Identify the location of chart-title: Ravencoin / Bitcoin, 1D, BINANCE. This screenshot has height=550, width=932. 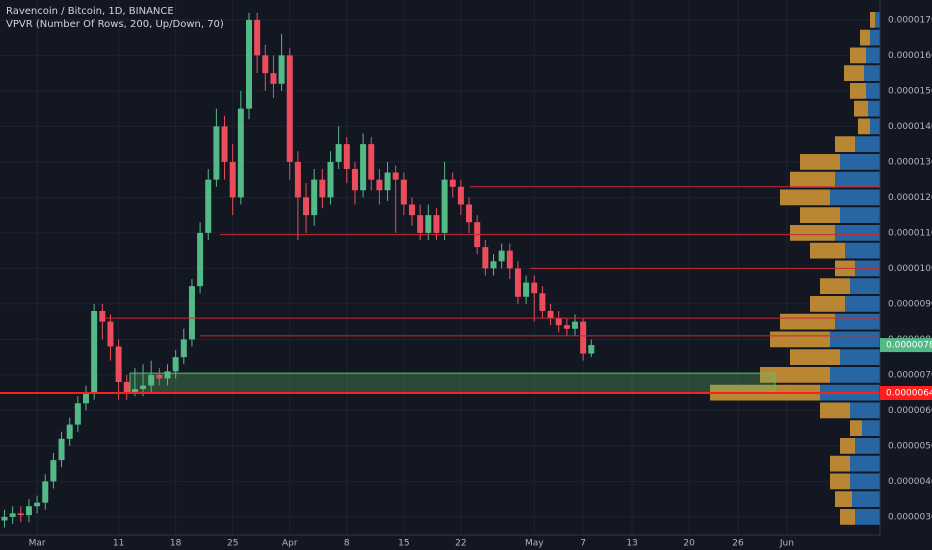
(90, 11).